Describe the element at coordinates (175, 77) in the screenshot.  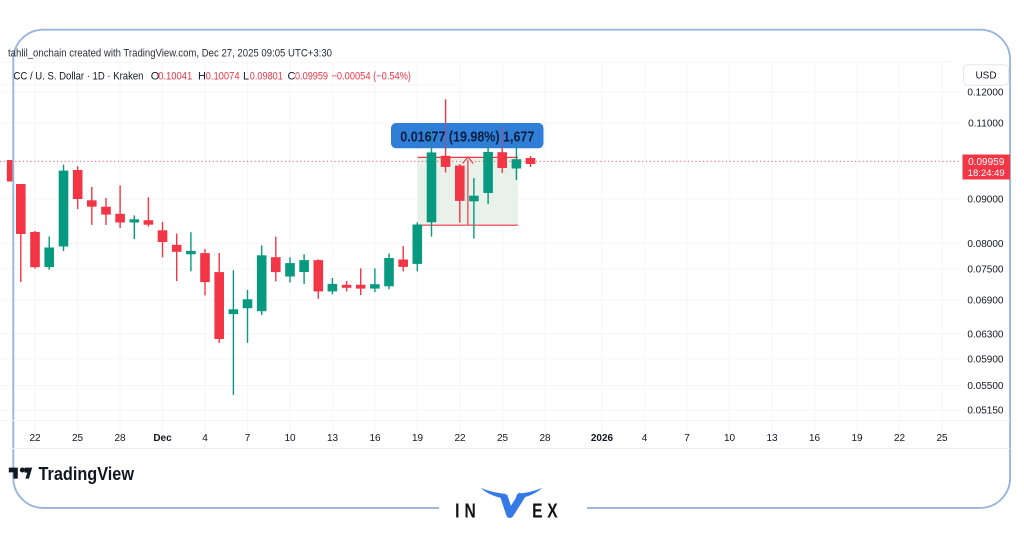
I see `svg-text: 0.10041` at that location.